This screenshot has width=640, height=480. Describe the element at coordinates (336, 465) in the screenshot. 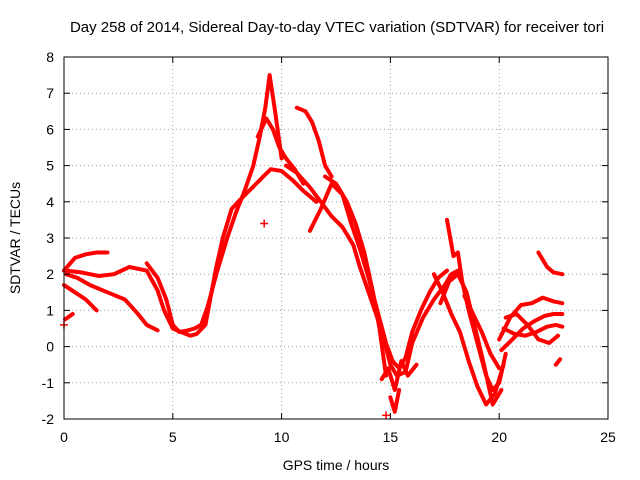

I see `x-axis-label: GPS time / hours` at that location.